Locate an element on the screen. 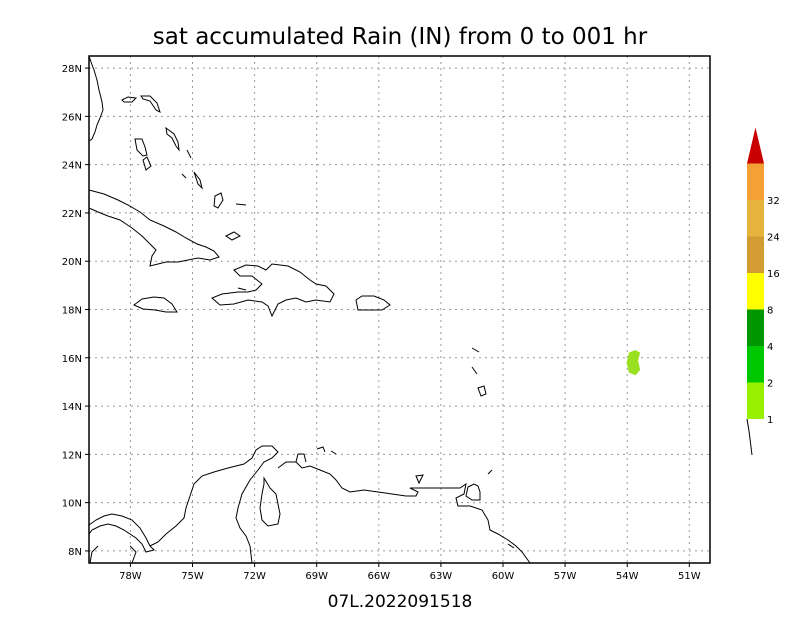 The width and height of the screenshot is (800, 618). coastline-paraguana is located at coordinates (301, 458).